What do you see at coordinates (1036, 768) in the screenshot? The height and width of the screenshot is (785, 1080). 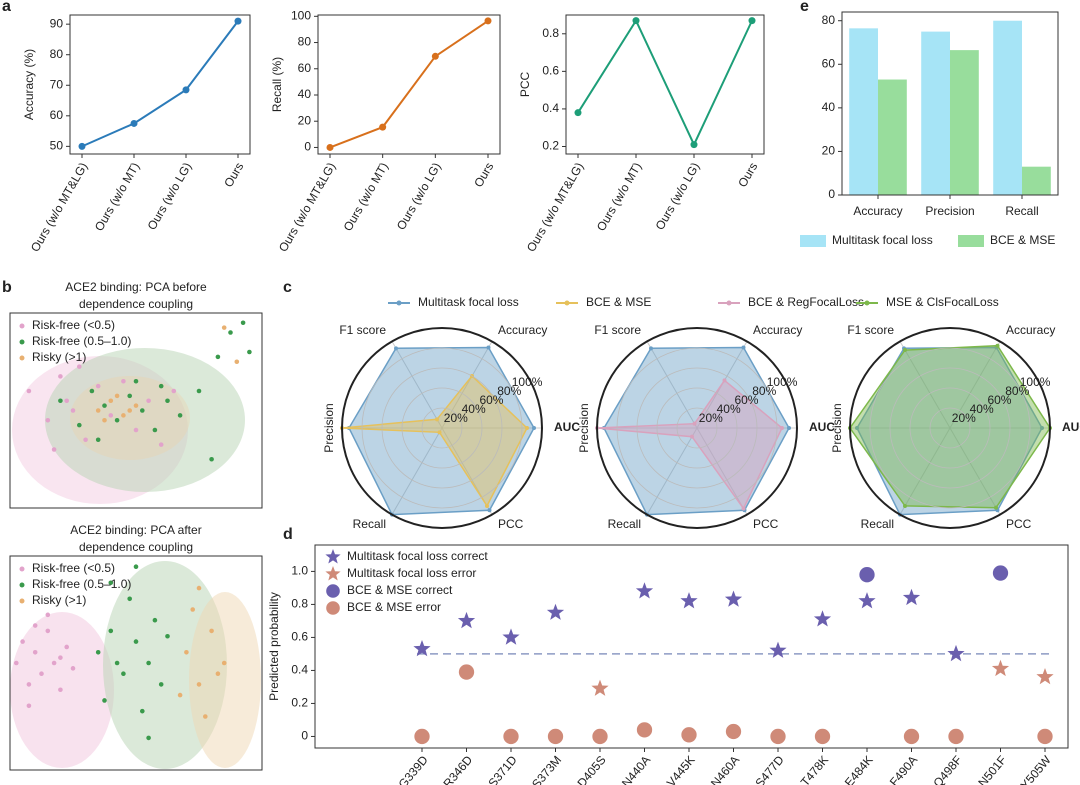 I see `x-tick-label: Y505W` at bounding box center [1036, 768].